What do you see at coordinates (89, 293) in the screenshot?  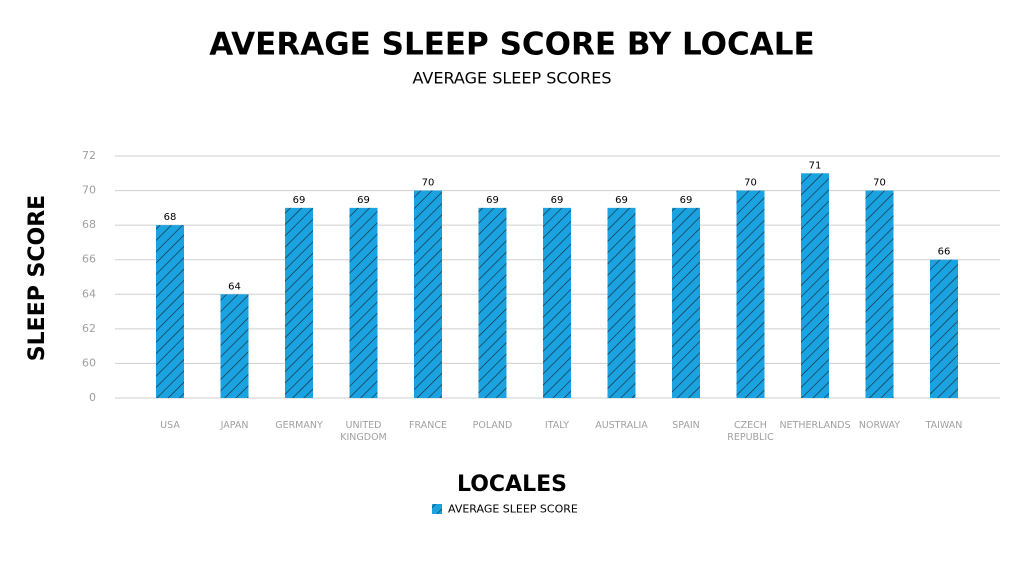 I see `y-tick-label: 64` at bounding box center [89, 293].